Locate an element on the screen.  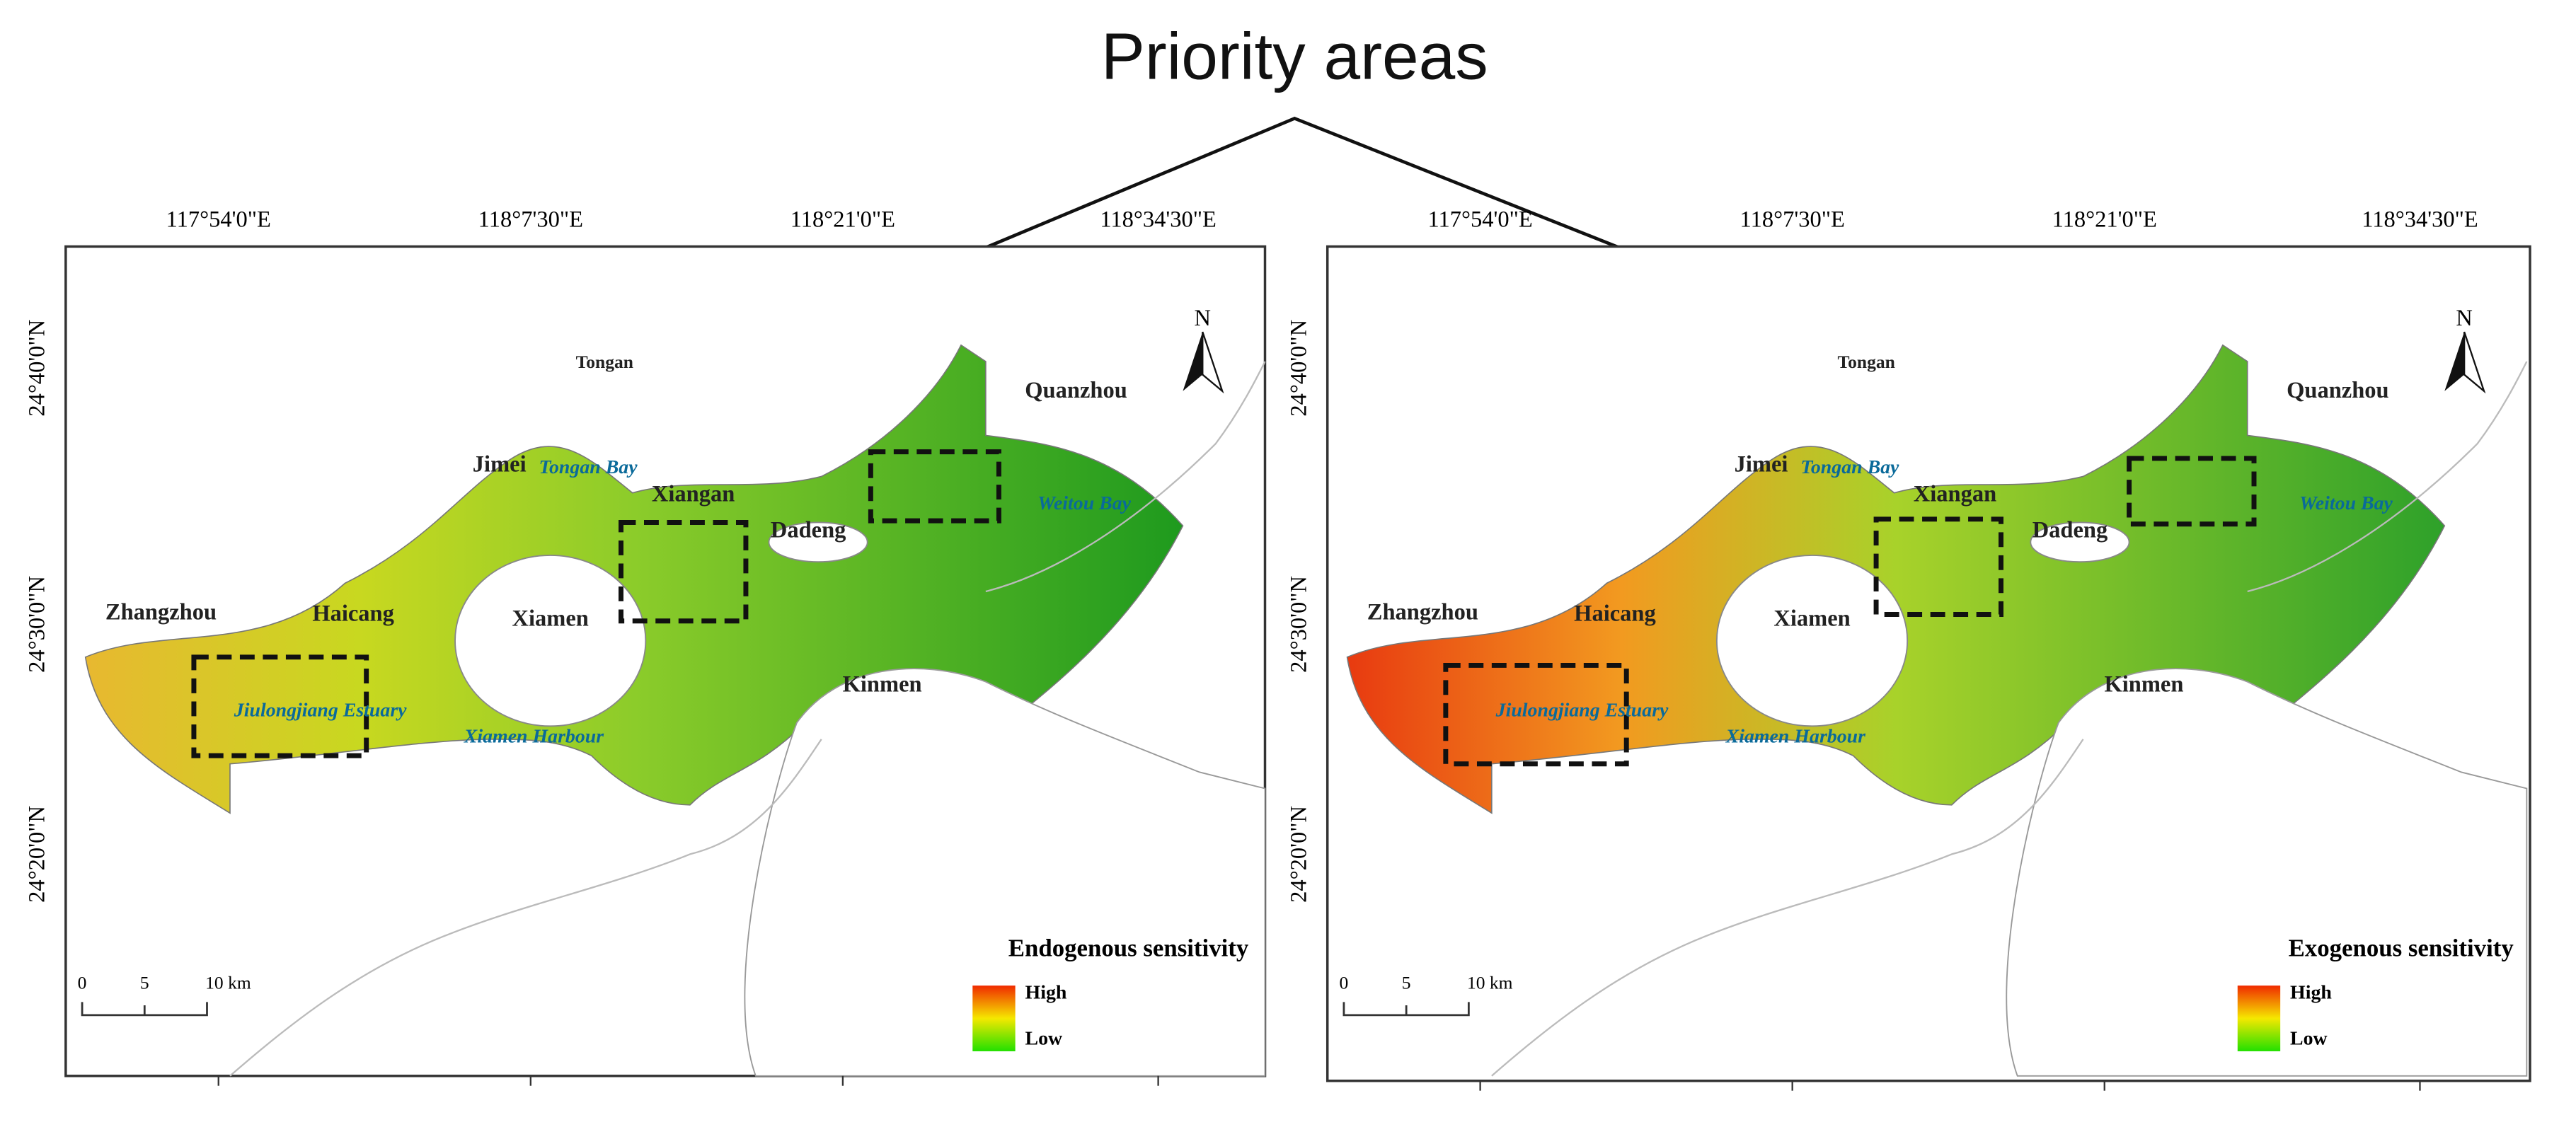
legend-title: Endogenous sensitivity is located at coordinates (1129, 947).